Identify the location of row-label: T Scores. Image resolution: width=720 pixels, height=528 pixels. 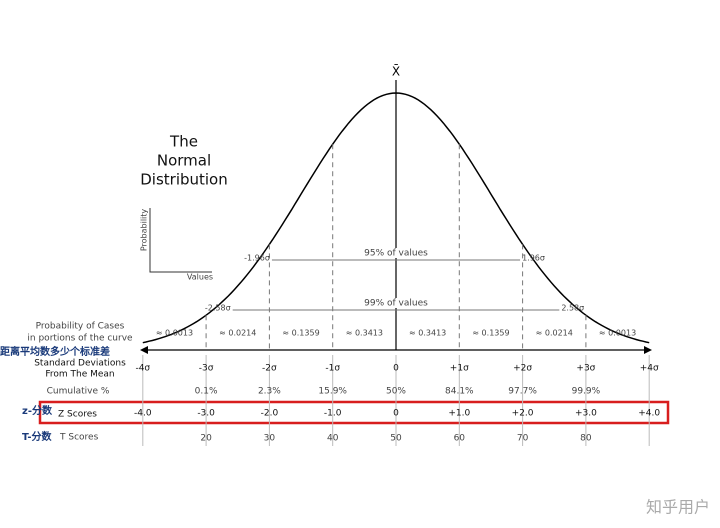
(79, 438).